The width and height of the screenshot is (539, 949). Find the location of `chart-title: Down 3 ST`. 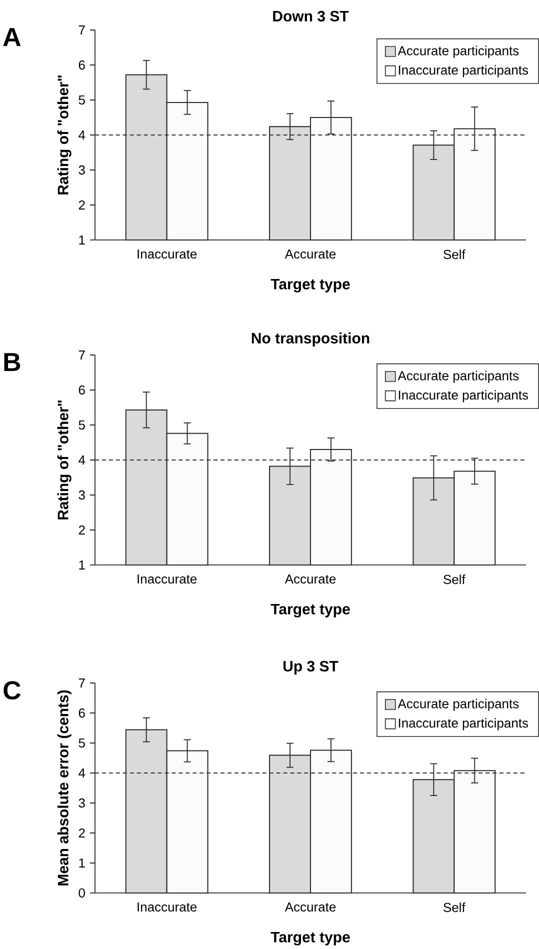

chart-title: Down 3 ST is located at coordinates (311, 16).